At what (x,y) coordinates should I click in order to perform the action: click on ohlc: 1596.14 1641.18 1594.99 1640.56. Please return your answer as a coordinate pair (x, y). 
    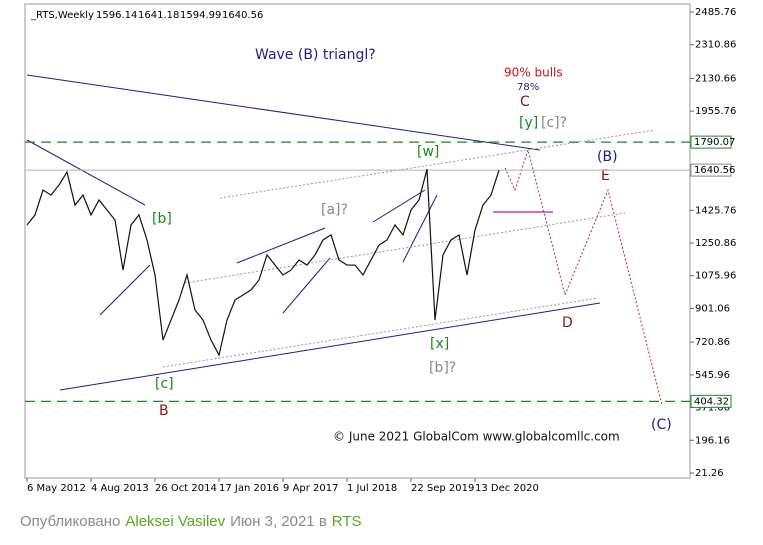
    Looking at the image, I should click on (179, 15).